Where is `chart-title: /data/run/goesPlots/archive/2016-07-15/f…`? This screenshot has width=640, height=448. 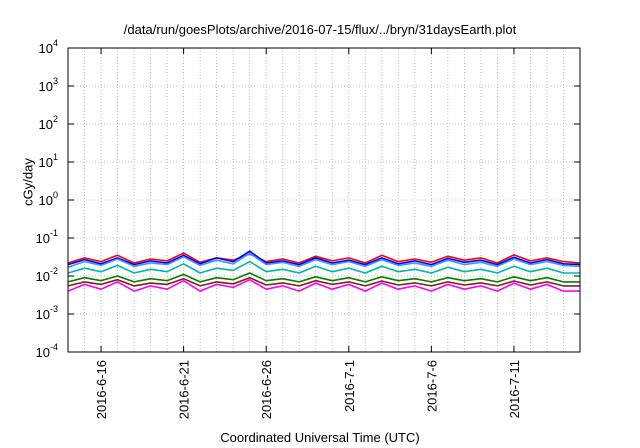
chart-title: /data/run/goesPlots/archive/2016-07-15/f… is located at coordinates (320, 29).